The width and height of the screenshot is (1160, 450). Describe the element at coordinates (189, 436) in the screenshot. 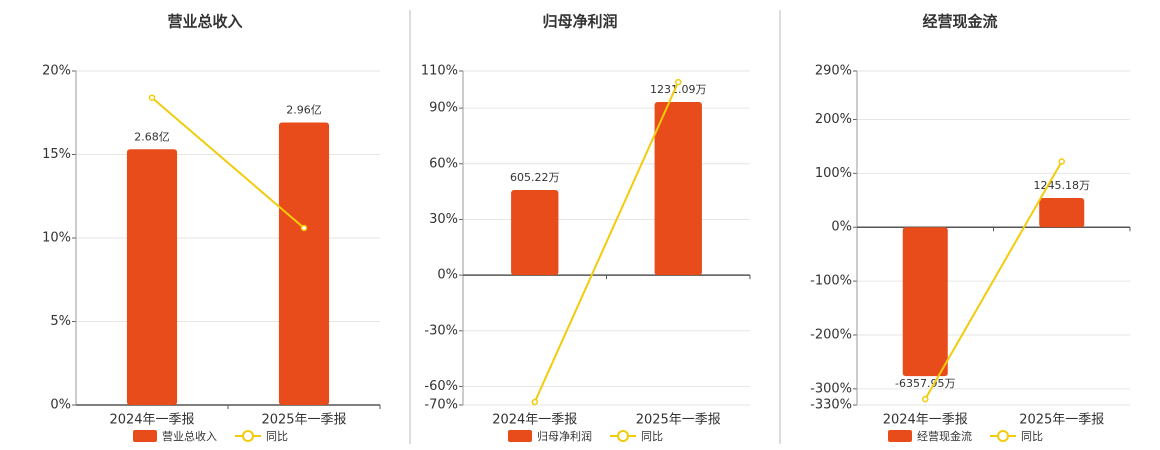

I see `legend-label: 营业总收入` at that location.